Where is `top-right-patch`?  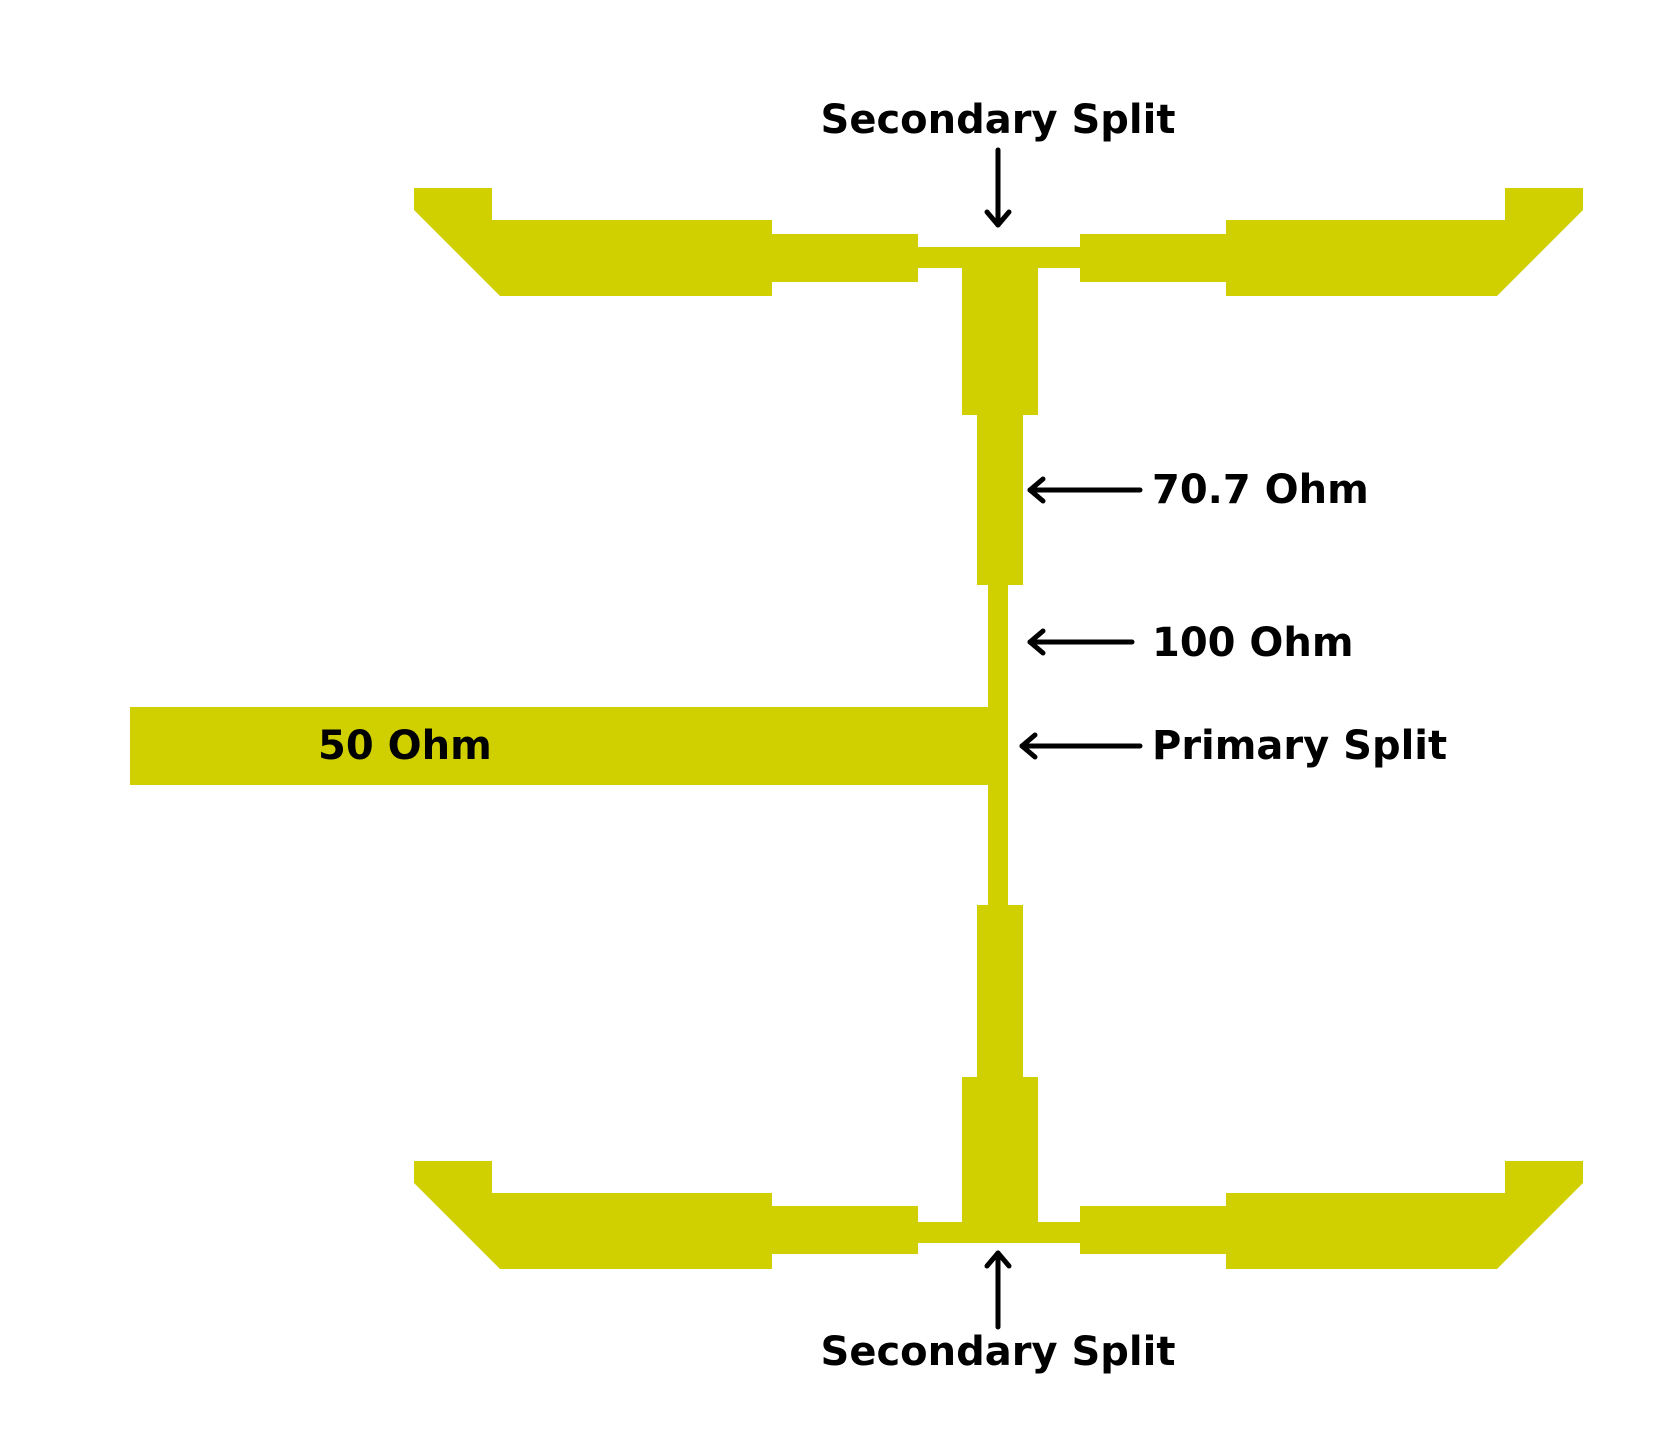 top-right-patch is located at coordinates (1404, 242).